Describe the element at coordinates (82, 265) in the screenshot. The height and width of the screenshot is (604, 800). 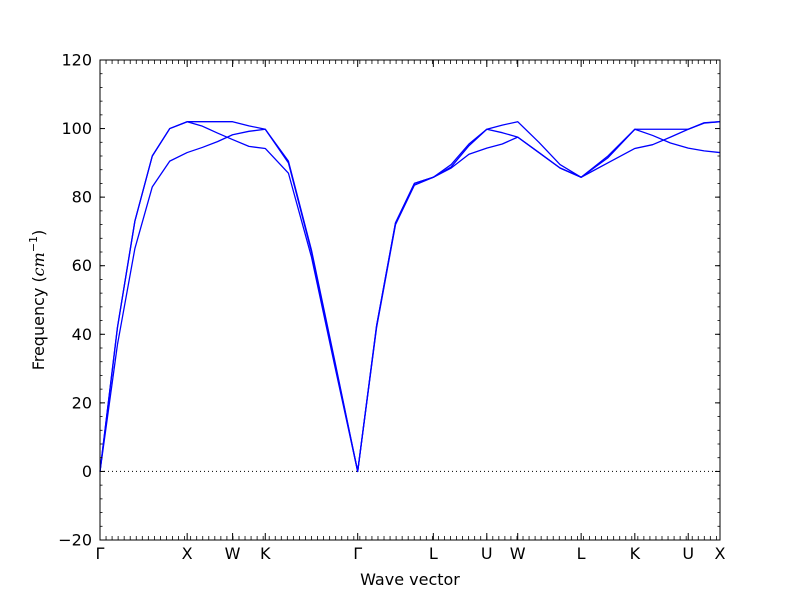
I see `y-tick-label: 60` at that location.